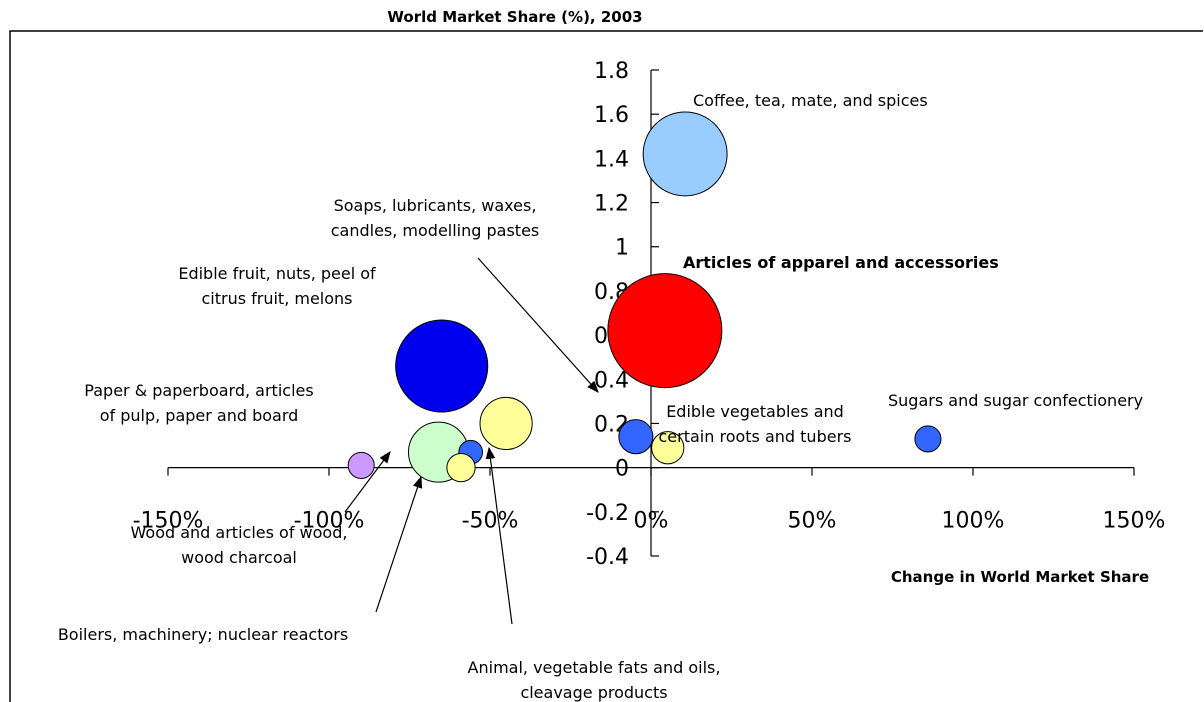 This screenshot has width=1204, height=702. I want to click on x-tick-label: -100%, so click(329, 521).